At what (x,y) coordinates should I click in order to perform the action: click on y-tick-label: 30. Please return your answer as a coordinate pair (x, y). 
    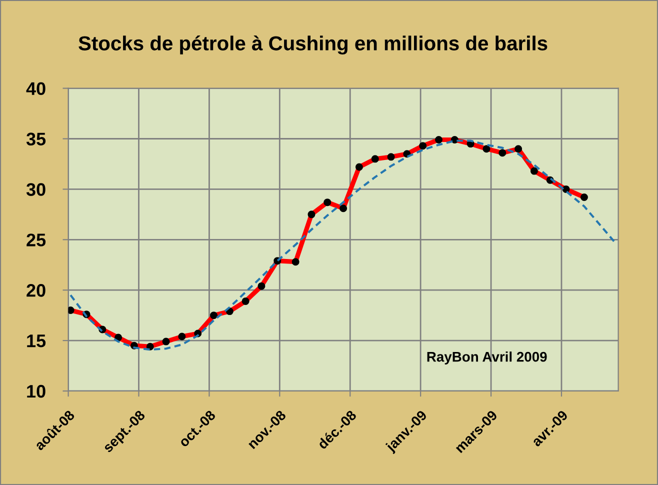
    Looking at the image, I should click on (36, 189).